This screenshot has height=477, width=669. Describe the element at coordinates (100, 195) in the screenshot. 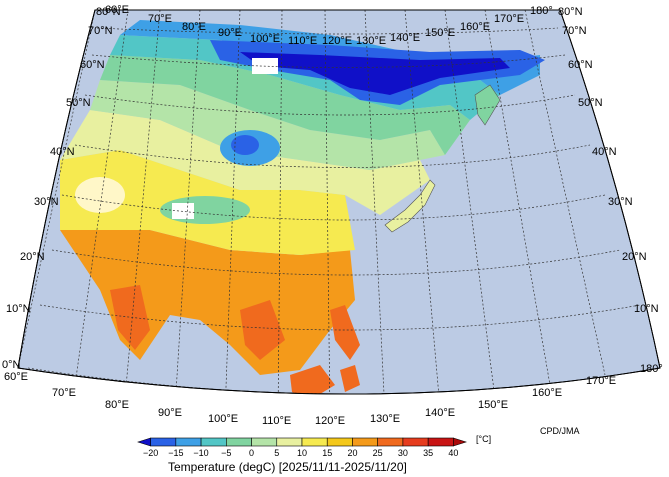

I see `land-central-asia-pale` at that location.